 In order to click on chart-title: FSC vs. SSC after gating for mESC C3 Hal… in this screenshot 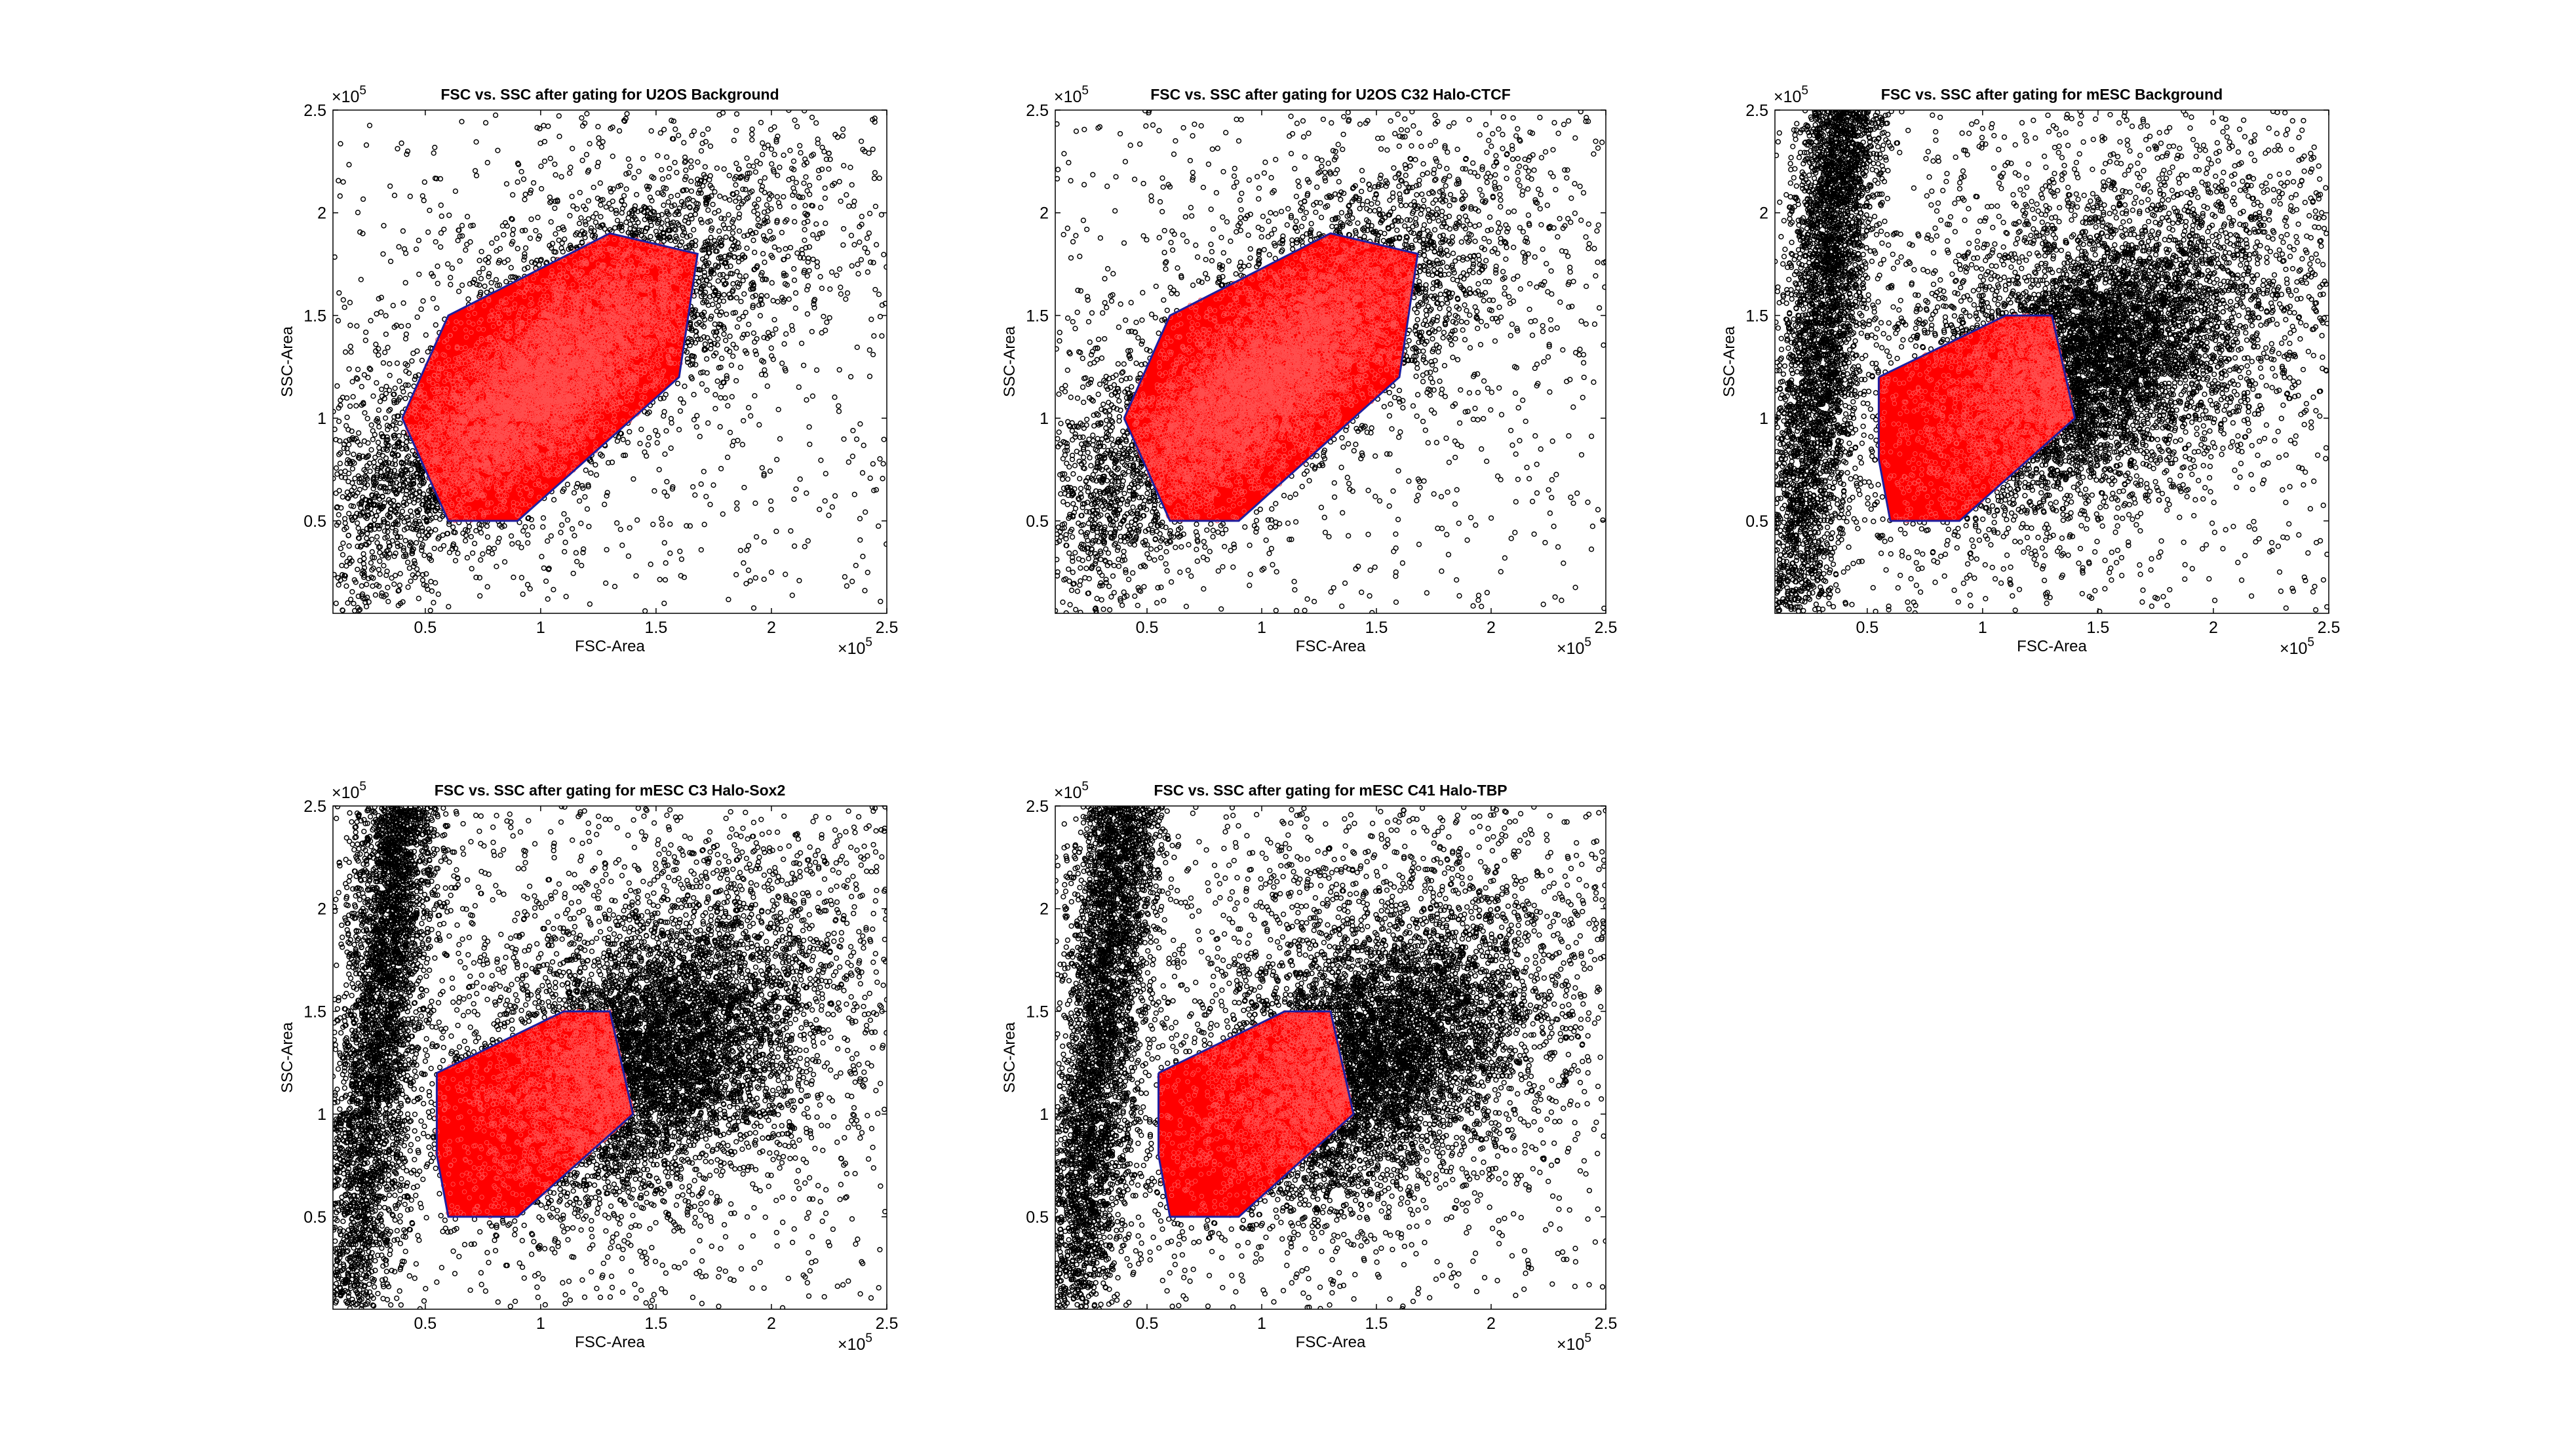, I will do `click(611, 790)`.